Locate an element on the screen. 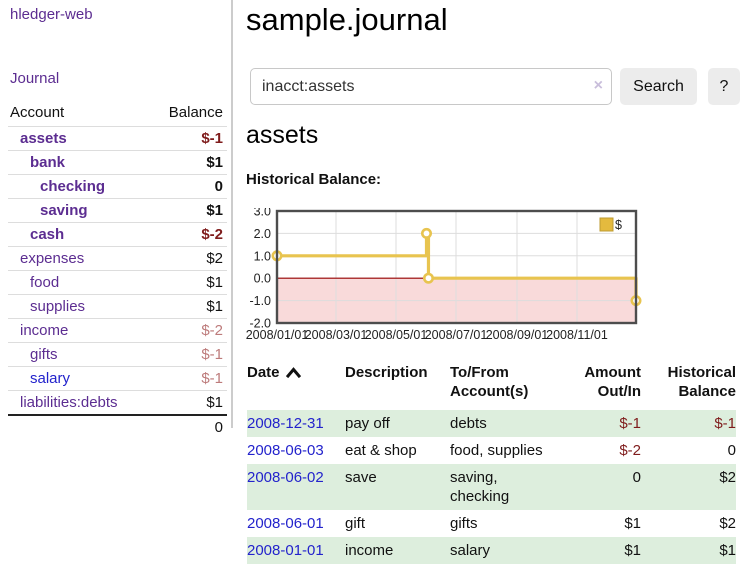 The height and width of the screenshot is (582, 742). search-input is located at coordinates (431, 86).